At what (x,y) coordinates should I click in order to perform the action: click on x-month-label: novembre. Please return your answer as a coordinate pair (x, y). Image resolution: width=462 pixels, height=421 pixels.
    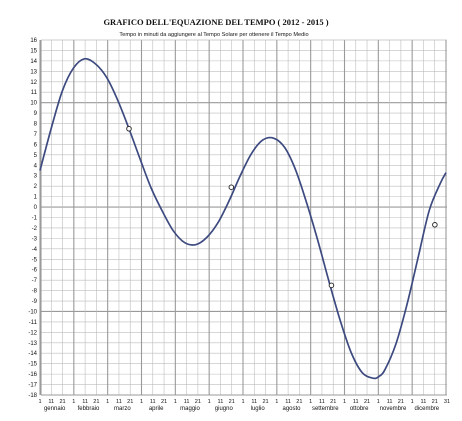
    Looking at the image, I should click on (393, 409).